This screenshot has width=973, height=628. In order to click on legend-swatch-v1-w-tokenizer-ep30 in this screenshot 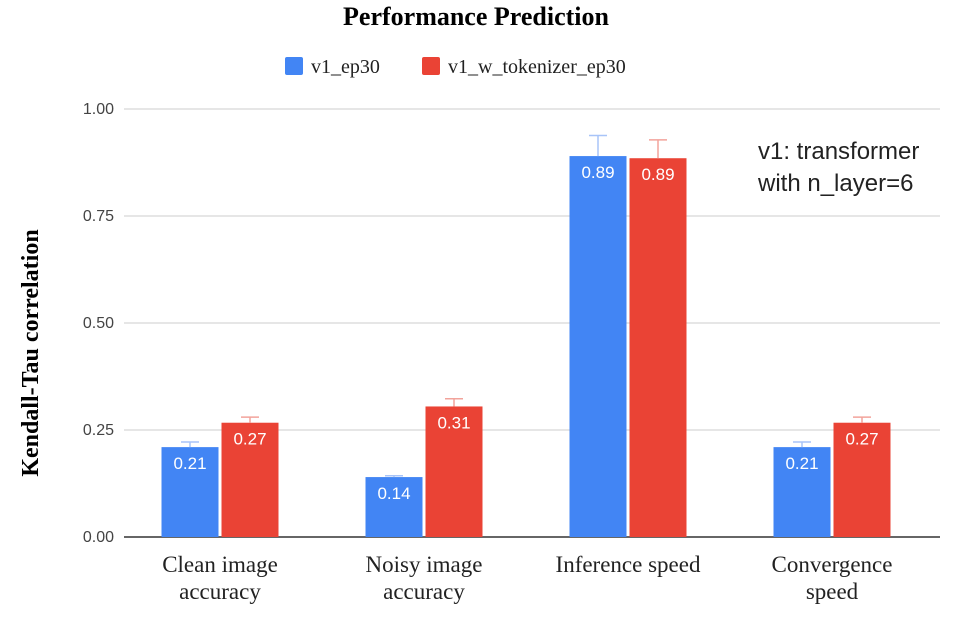, I will do `click(431, 66)`.